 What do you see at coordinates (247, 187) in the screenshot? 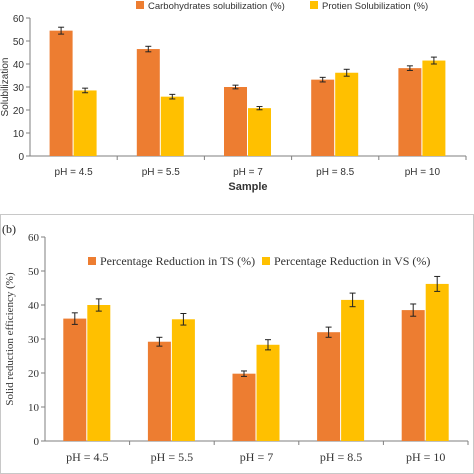
I see `x-axis-label: Sample` at bounding box center [247, 187].